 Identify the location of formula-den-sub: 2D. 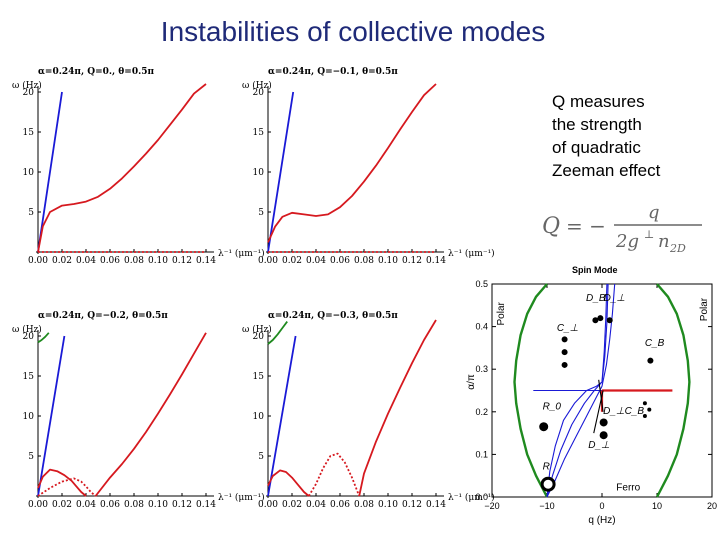
(677, 248).